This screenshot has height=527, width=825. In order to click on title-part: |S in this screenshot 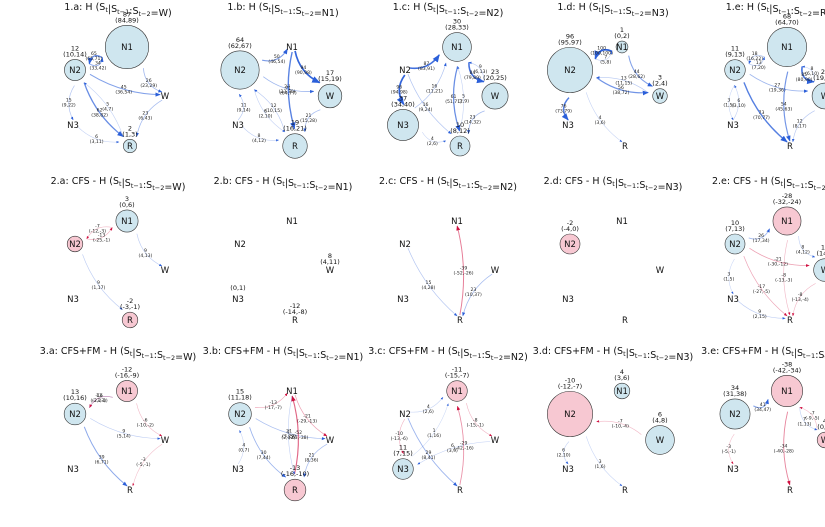, I will do `click(630, 353)`.